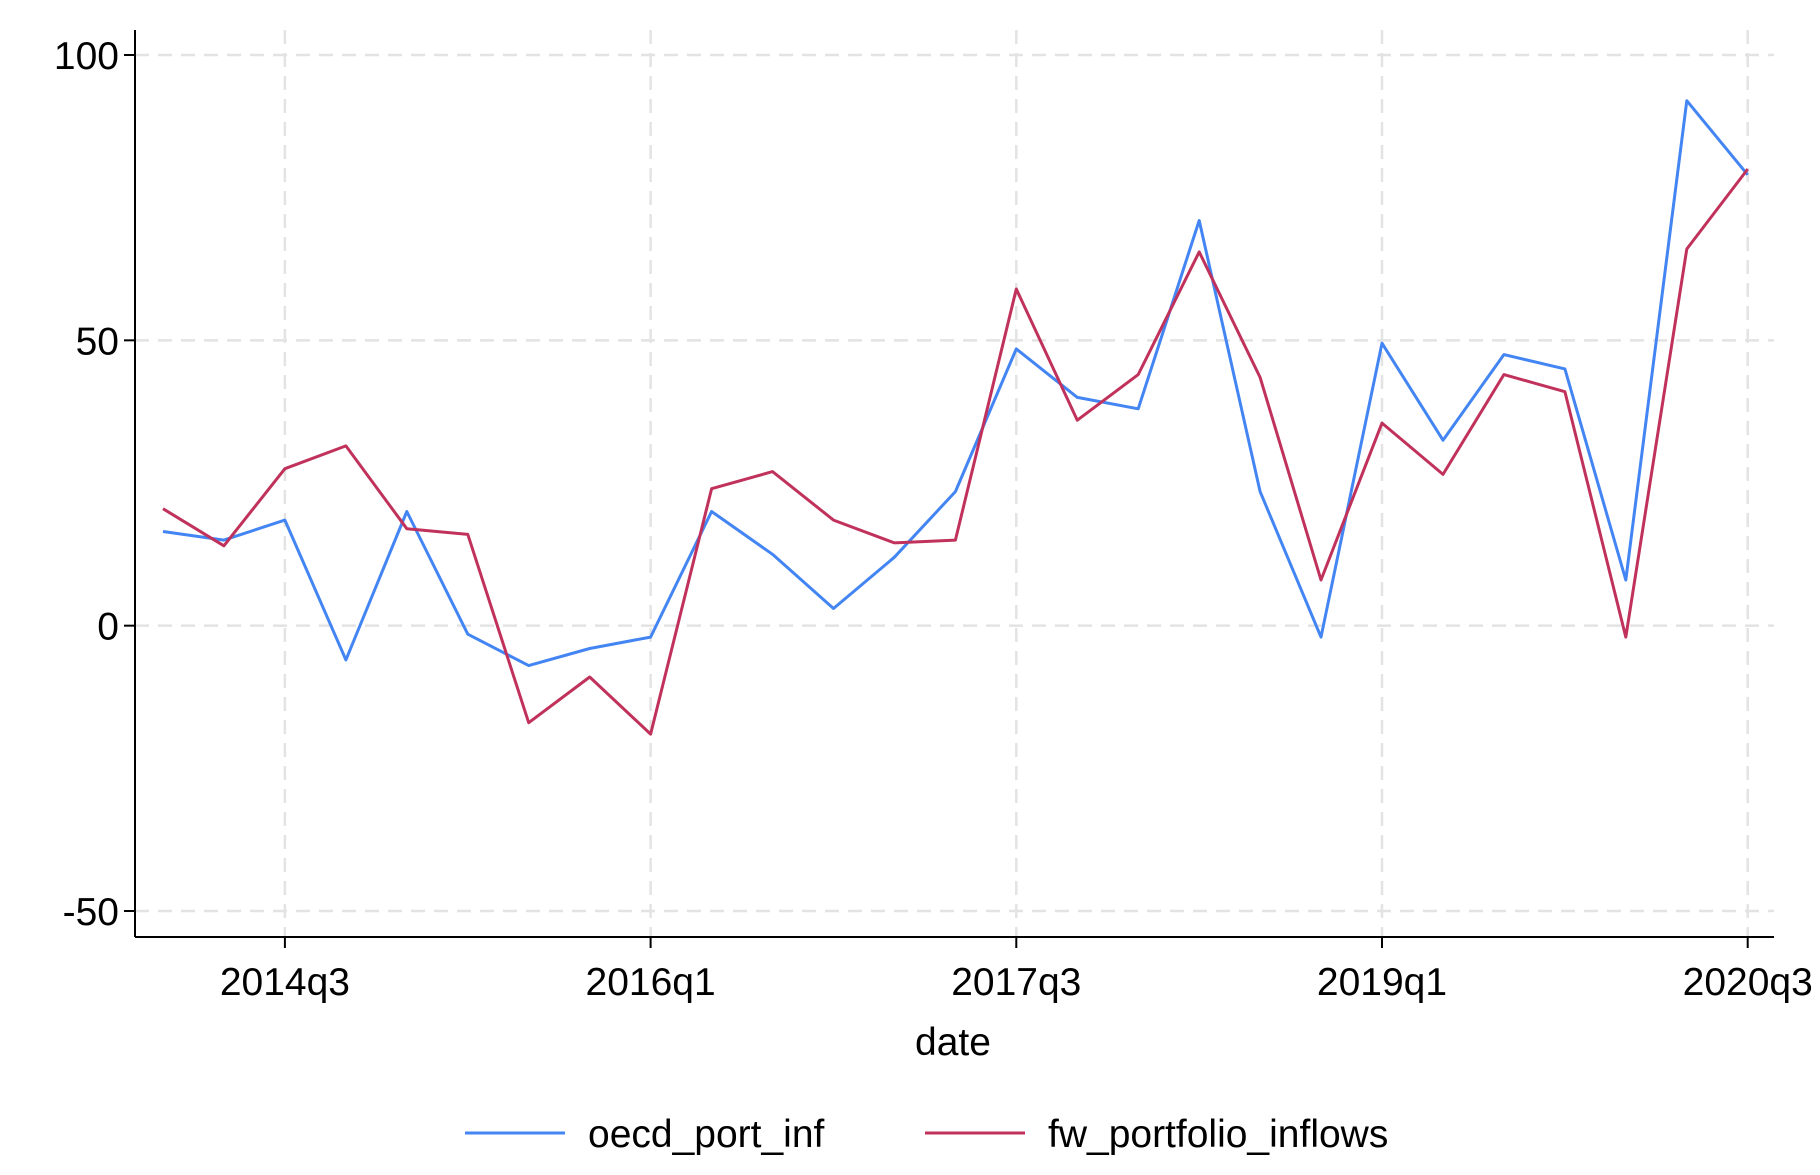  Describe the element at coordinates (1748, 982) in the screenshot. I see `x-tick-label: 2020q3` at that location.